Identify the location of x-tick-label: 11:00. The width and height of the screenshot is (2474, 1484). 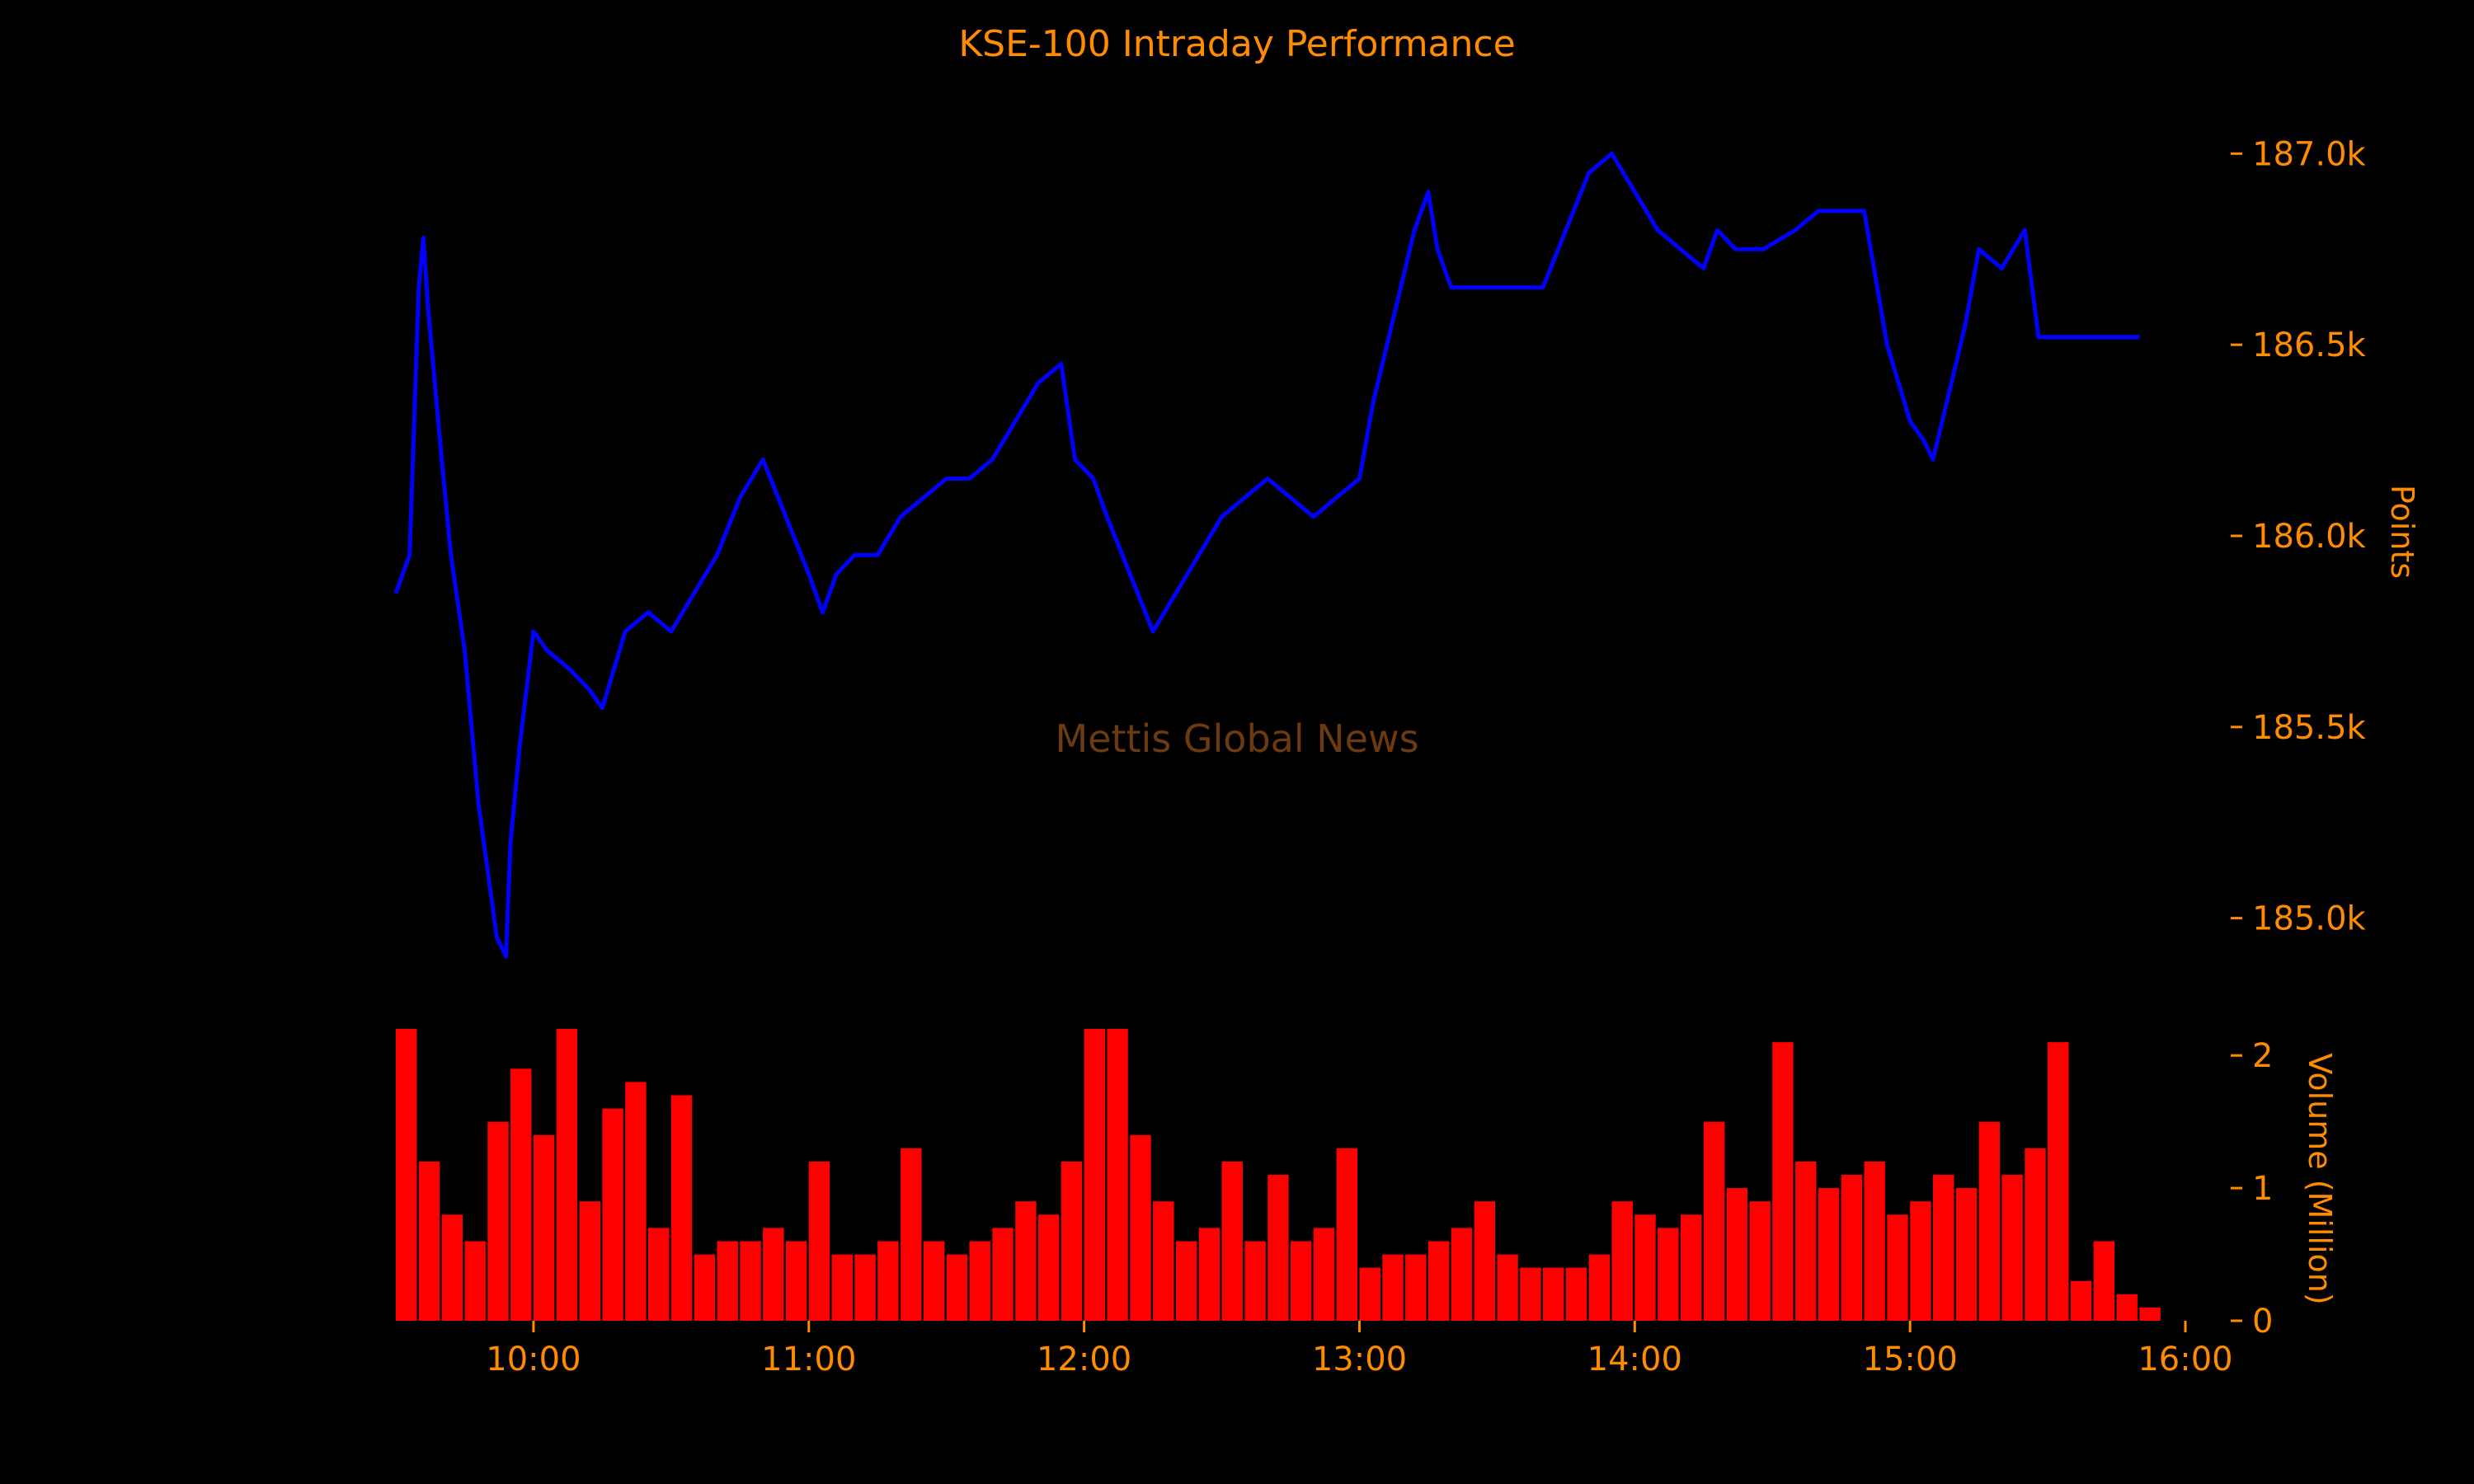
(808, 1359).